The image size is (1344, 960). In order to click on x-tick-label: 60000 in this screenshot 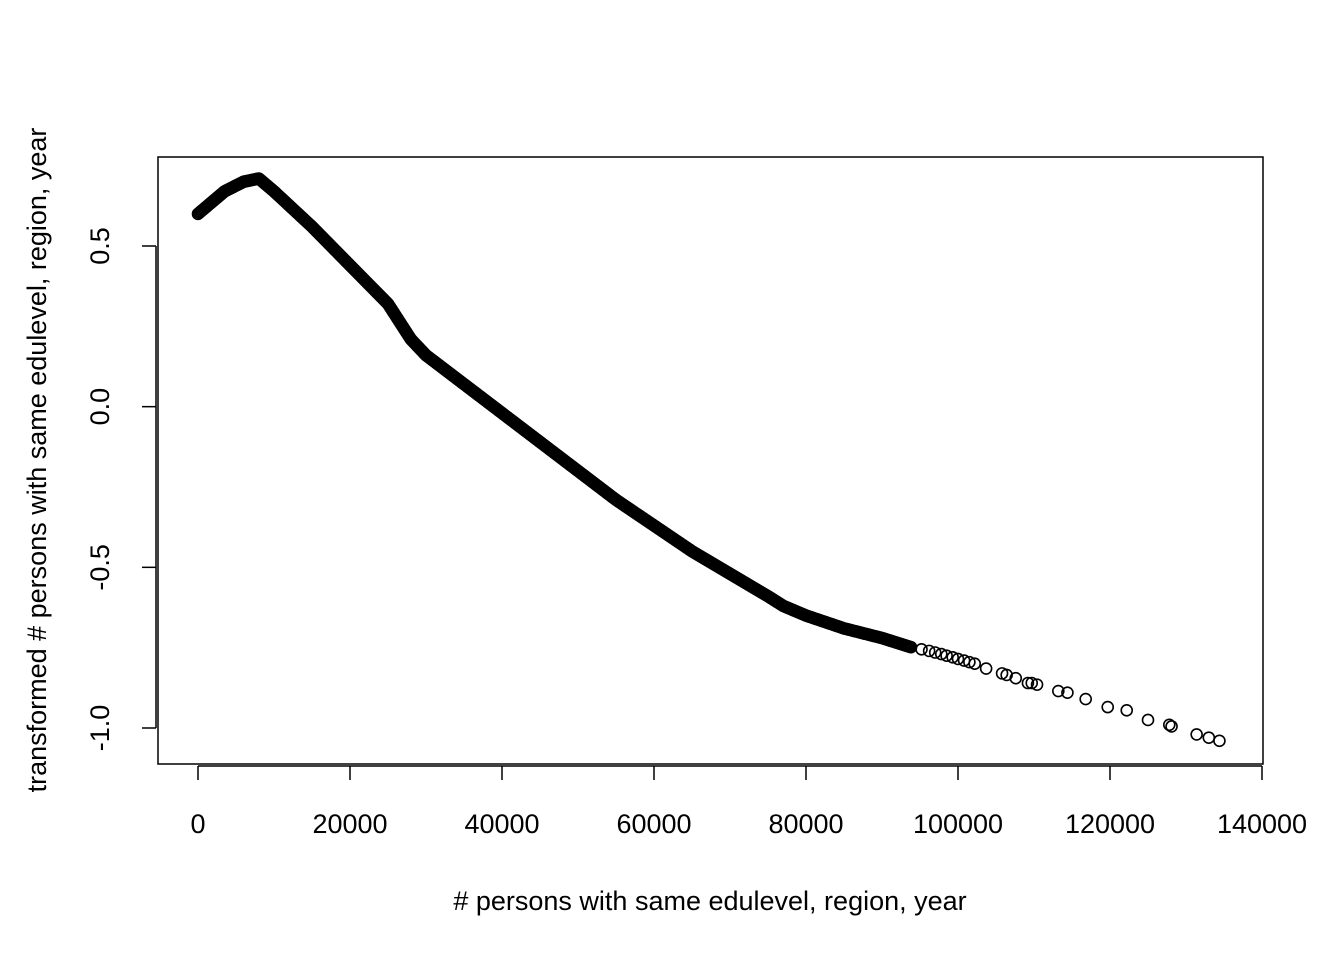, I will do `click(653, 824)`.